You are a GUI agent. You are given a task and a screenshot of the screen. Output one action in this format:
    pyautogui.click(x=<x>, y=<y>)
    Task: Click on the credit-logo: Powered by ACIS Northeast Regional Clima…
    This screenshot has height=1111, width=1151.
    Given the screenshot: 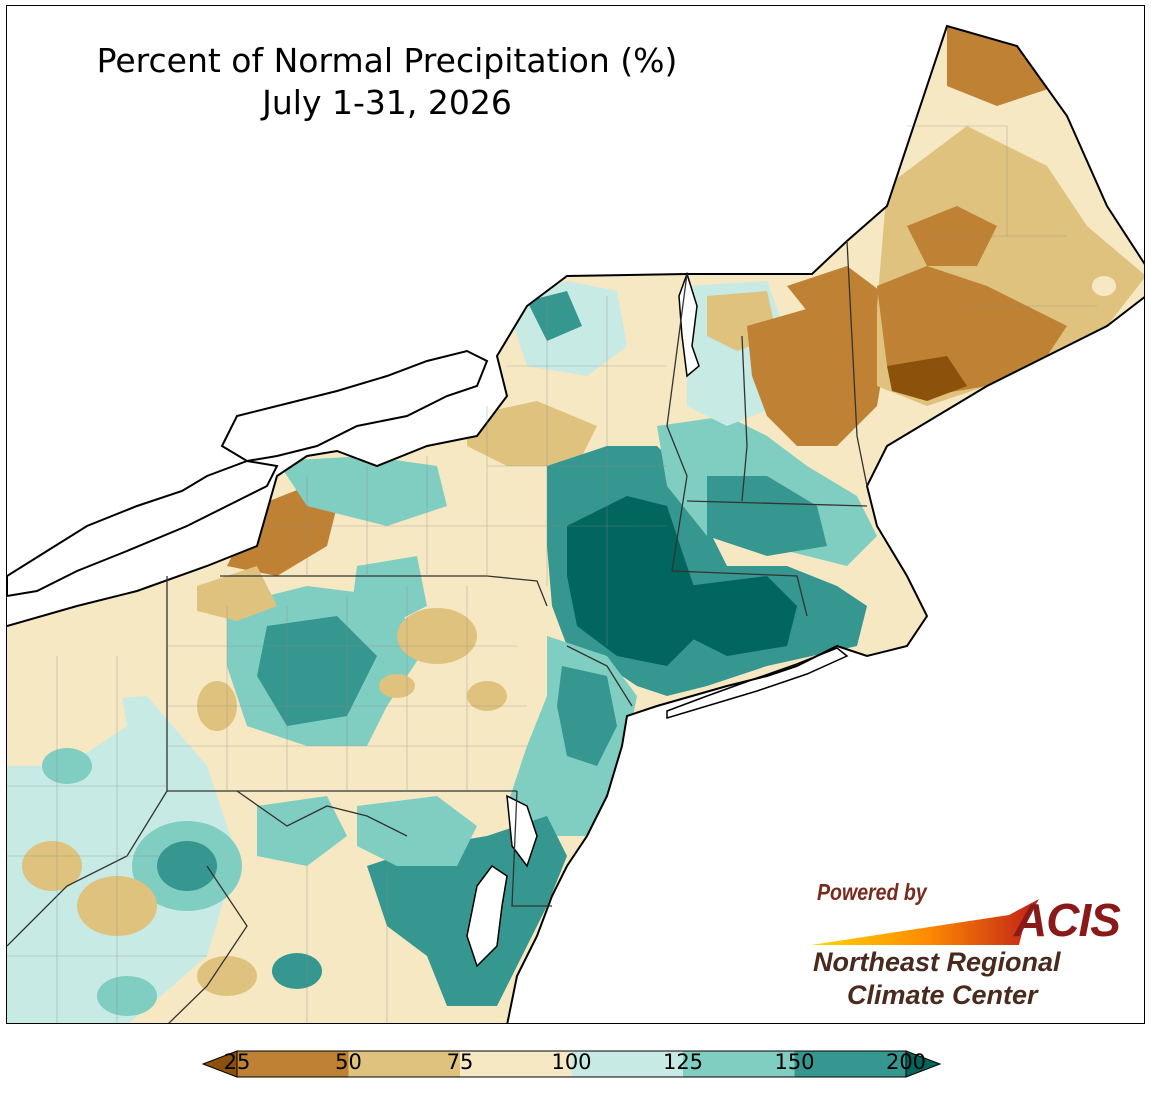 What is the action you would take?
    pyautogui.click(x=969, y=949)
    